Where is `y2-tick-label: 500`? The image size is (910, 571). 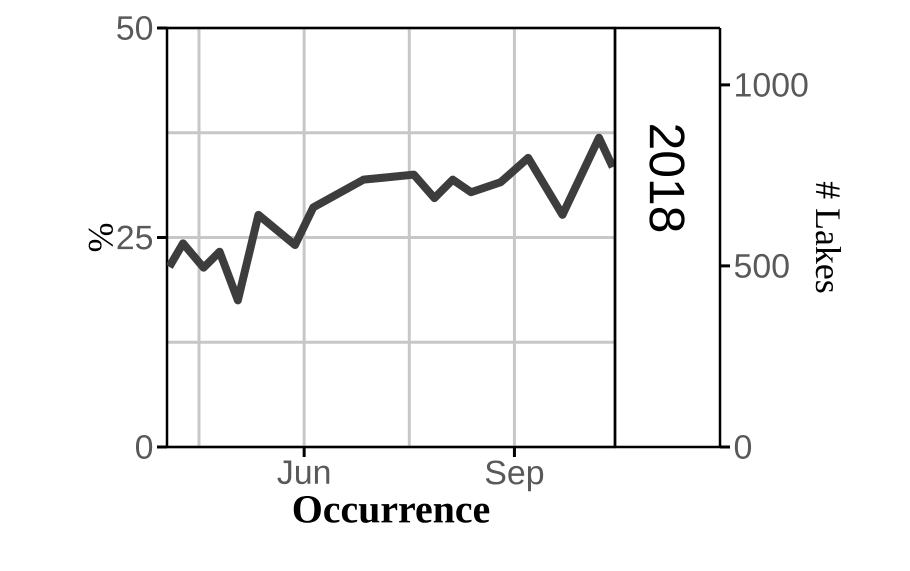 y2-tick-label: 500 is located at coordinates (761, 266).